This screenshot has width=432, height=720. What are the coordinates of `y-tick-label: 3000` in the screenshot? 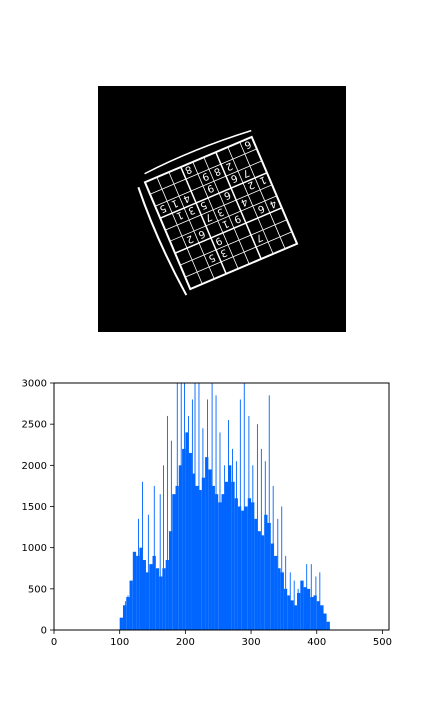 It's located at (34, 384).